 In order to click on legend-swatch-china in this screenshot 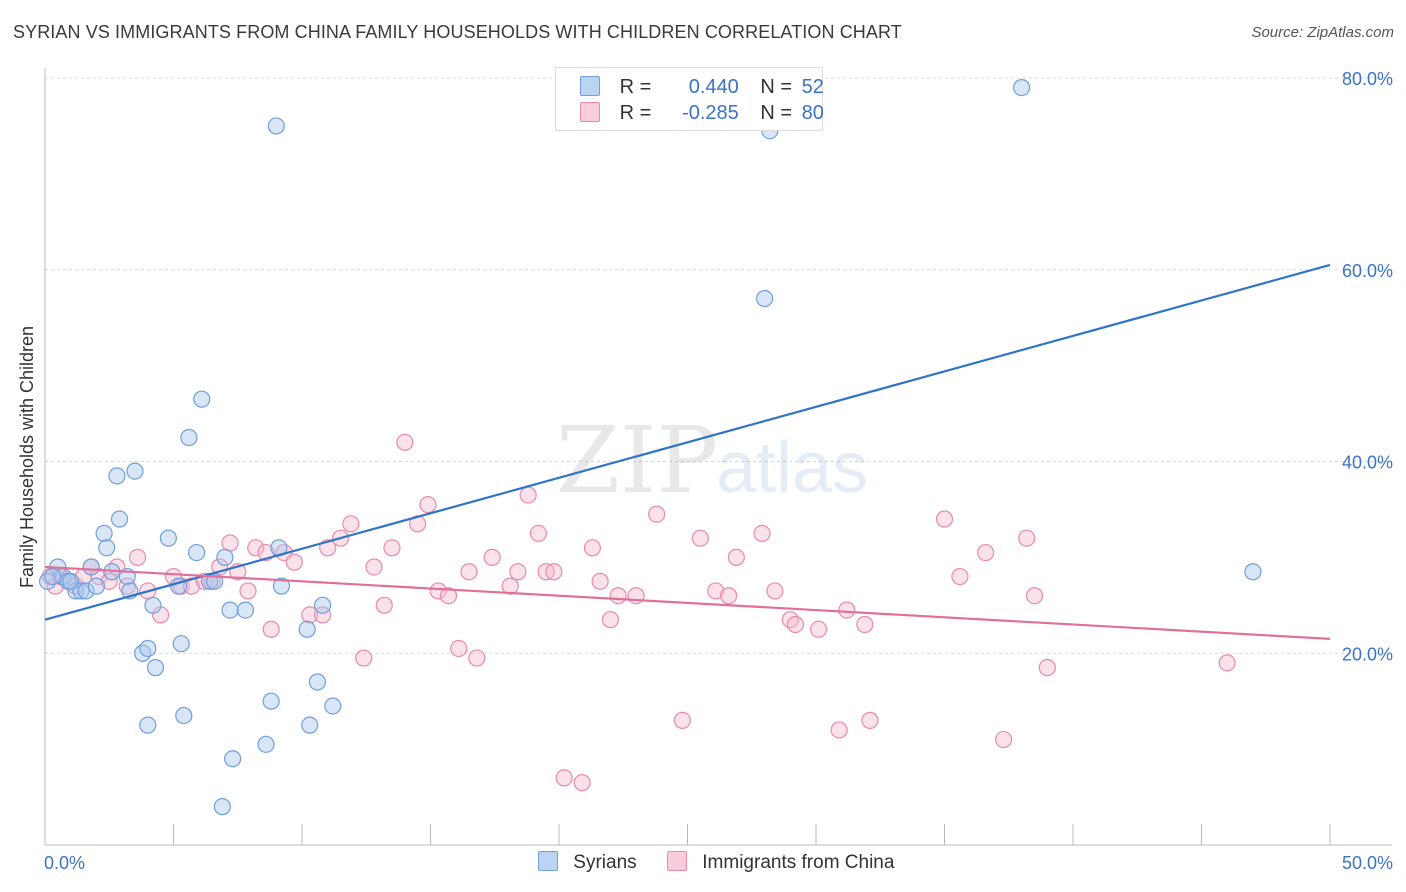, I will do `click(590, 112)`.